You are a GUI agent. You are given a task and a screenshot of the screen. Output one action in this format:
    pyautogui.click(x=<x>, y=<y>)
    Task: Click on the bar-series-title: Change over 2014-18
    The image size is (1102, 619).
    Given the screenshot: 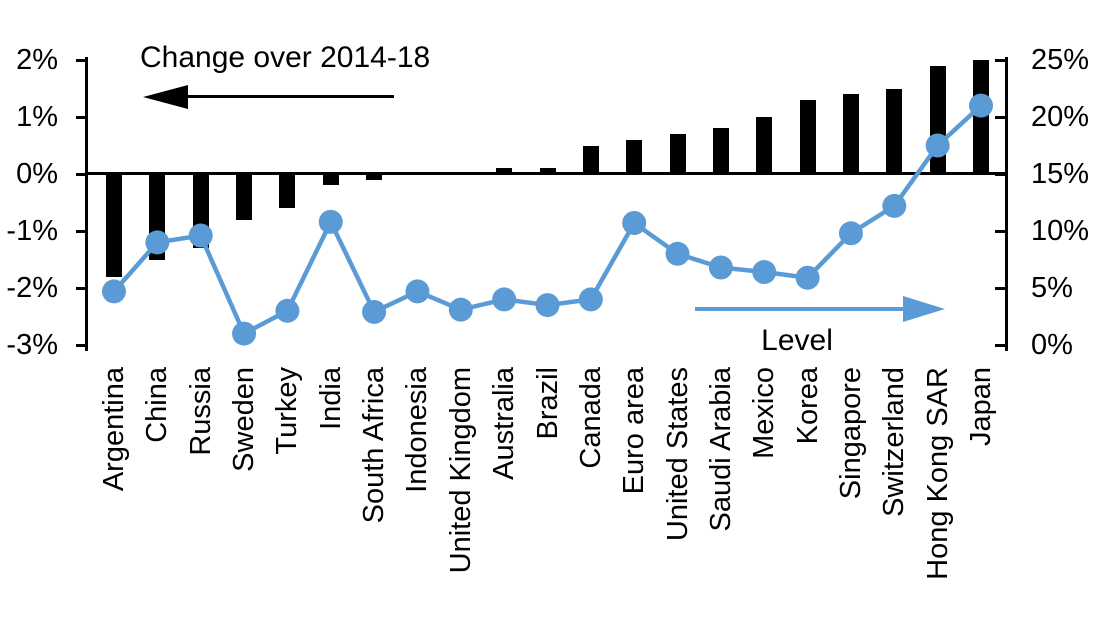 What is the action you would take?
    pyautogui.click(x=285, y=57)
    